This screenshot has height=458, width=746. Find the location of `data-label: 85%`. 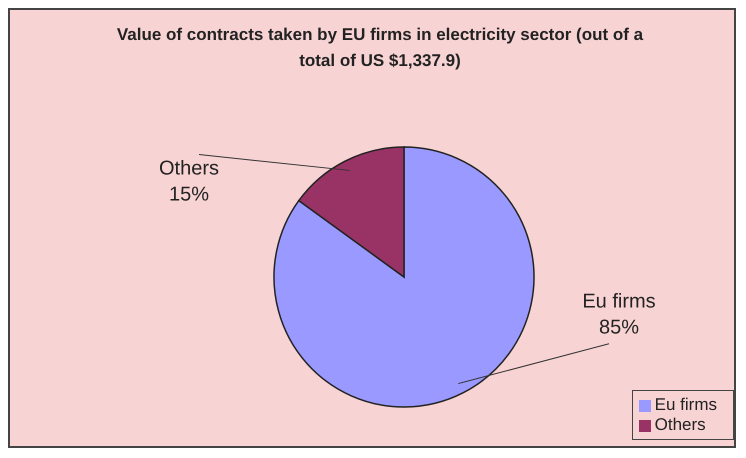

data-label: 85% is located at coordinates (619, 327).